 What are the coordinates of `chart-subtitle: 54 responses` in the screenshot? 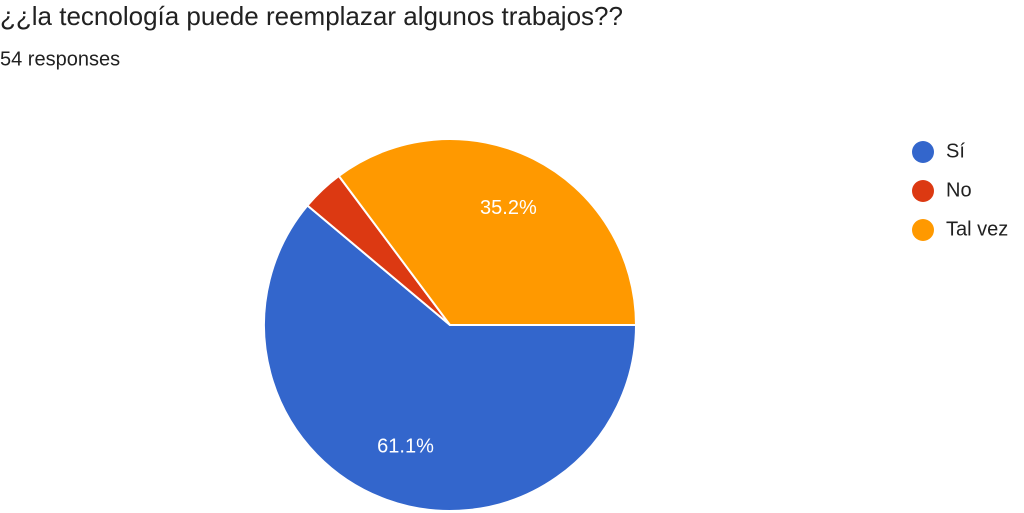 It's located at (60, 59).